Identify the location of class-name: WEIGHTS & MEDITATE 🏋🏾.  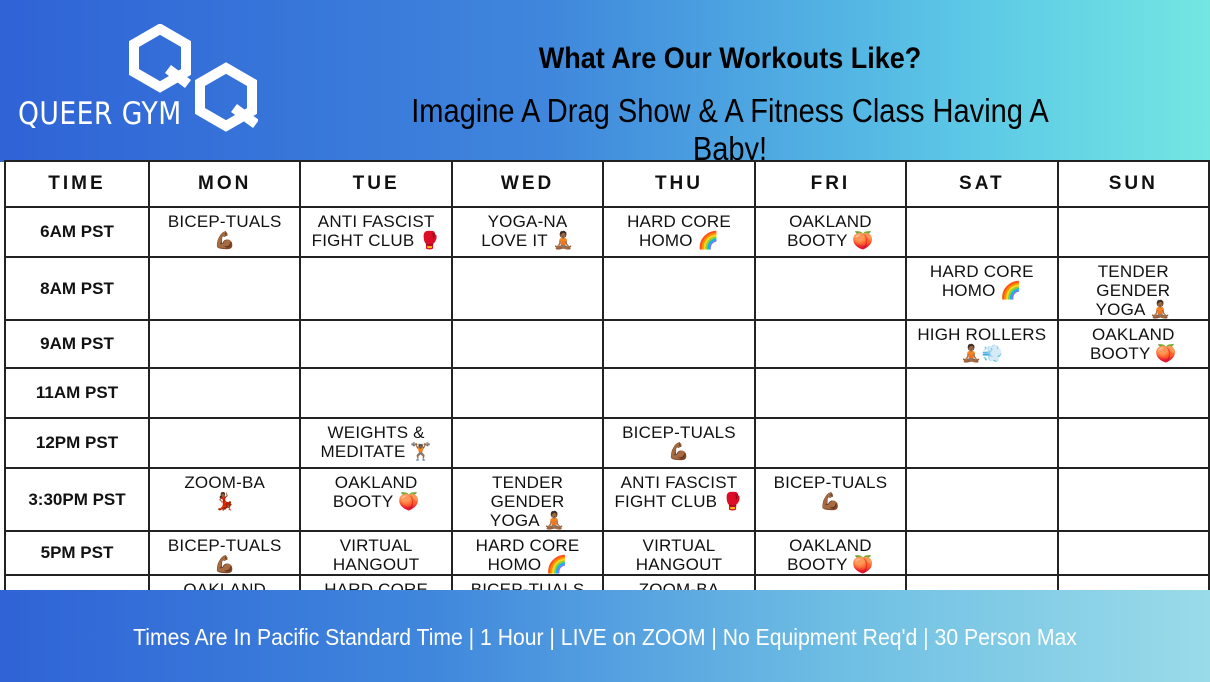
(376, 442).